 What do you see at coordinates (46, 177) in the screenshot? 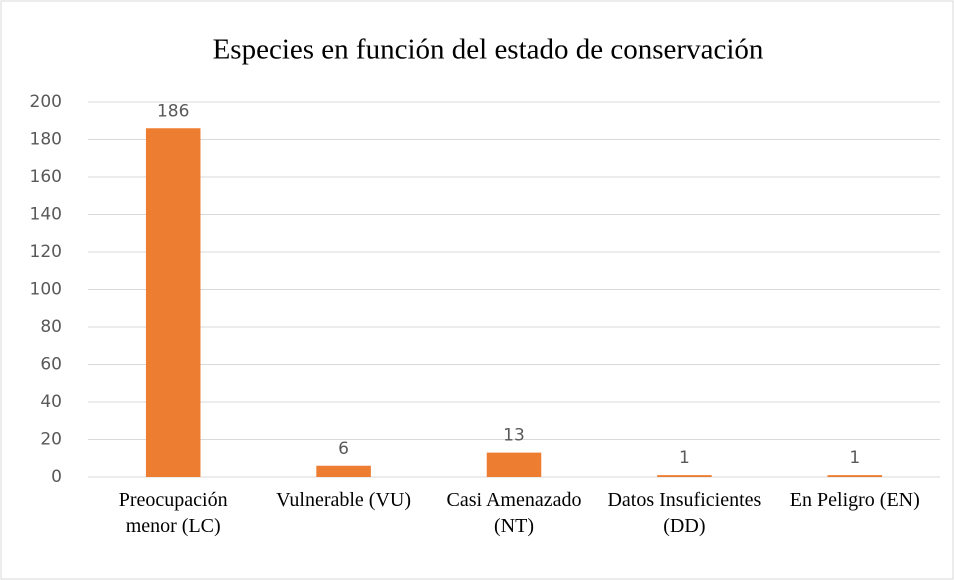
I see `y-tick-label: 160` at bounding box center [46, 177].